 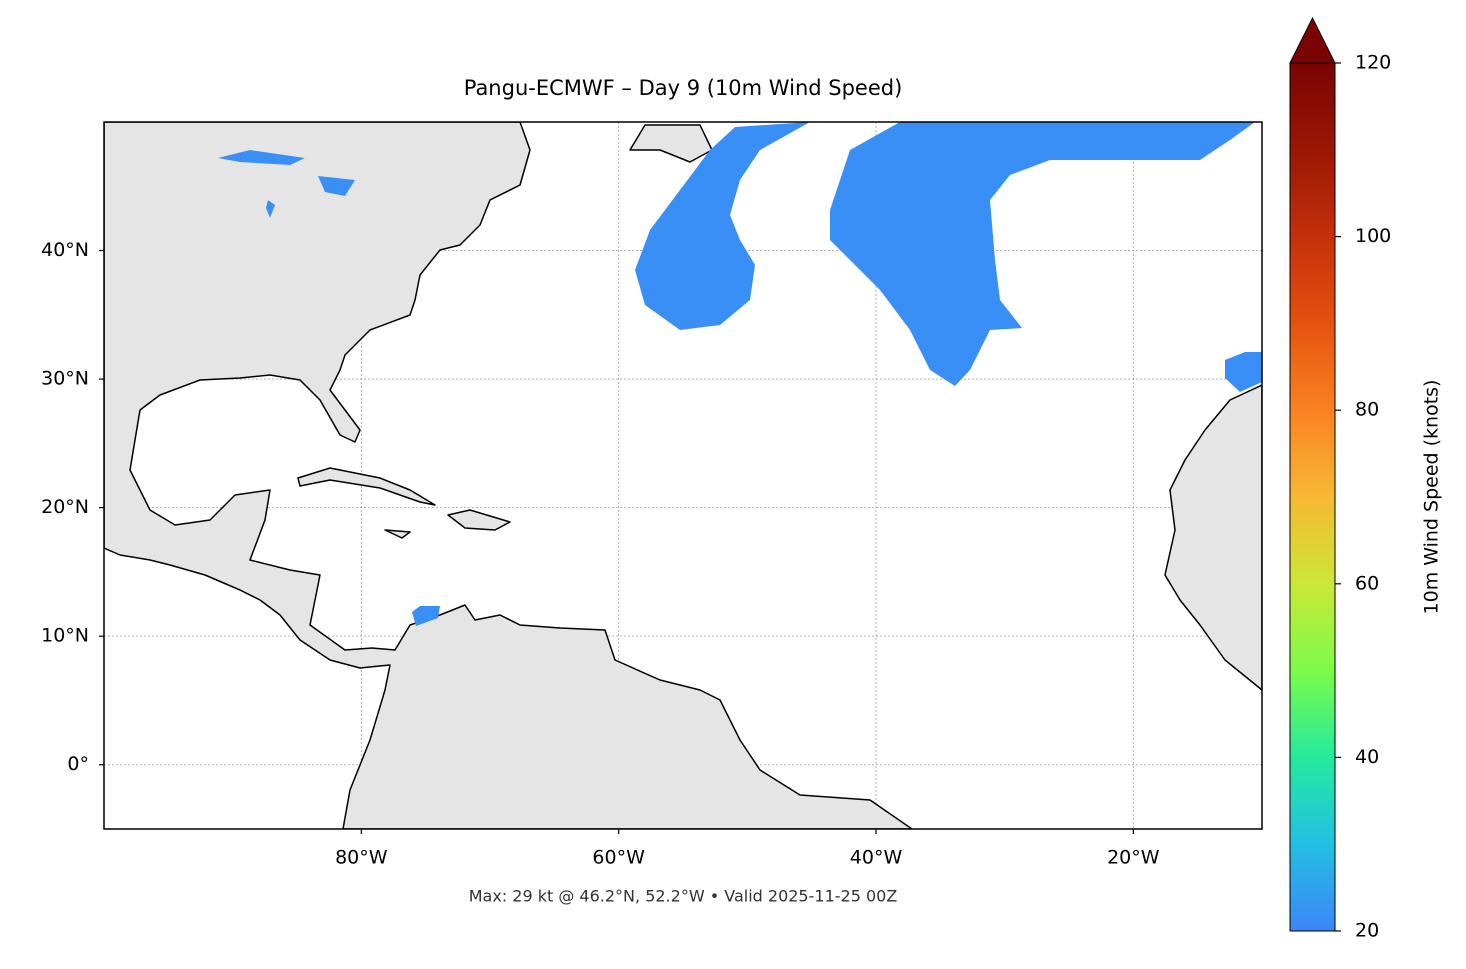 I want to click on land-cuba, so click(x=366, y=486).